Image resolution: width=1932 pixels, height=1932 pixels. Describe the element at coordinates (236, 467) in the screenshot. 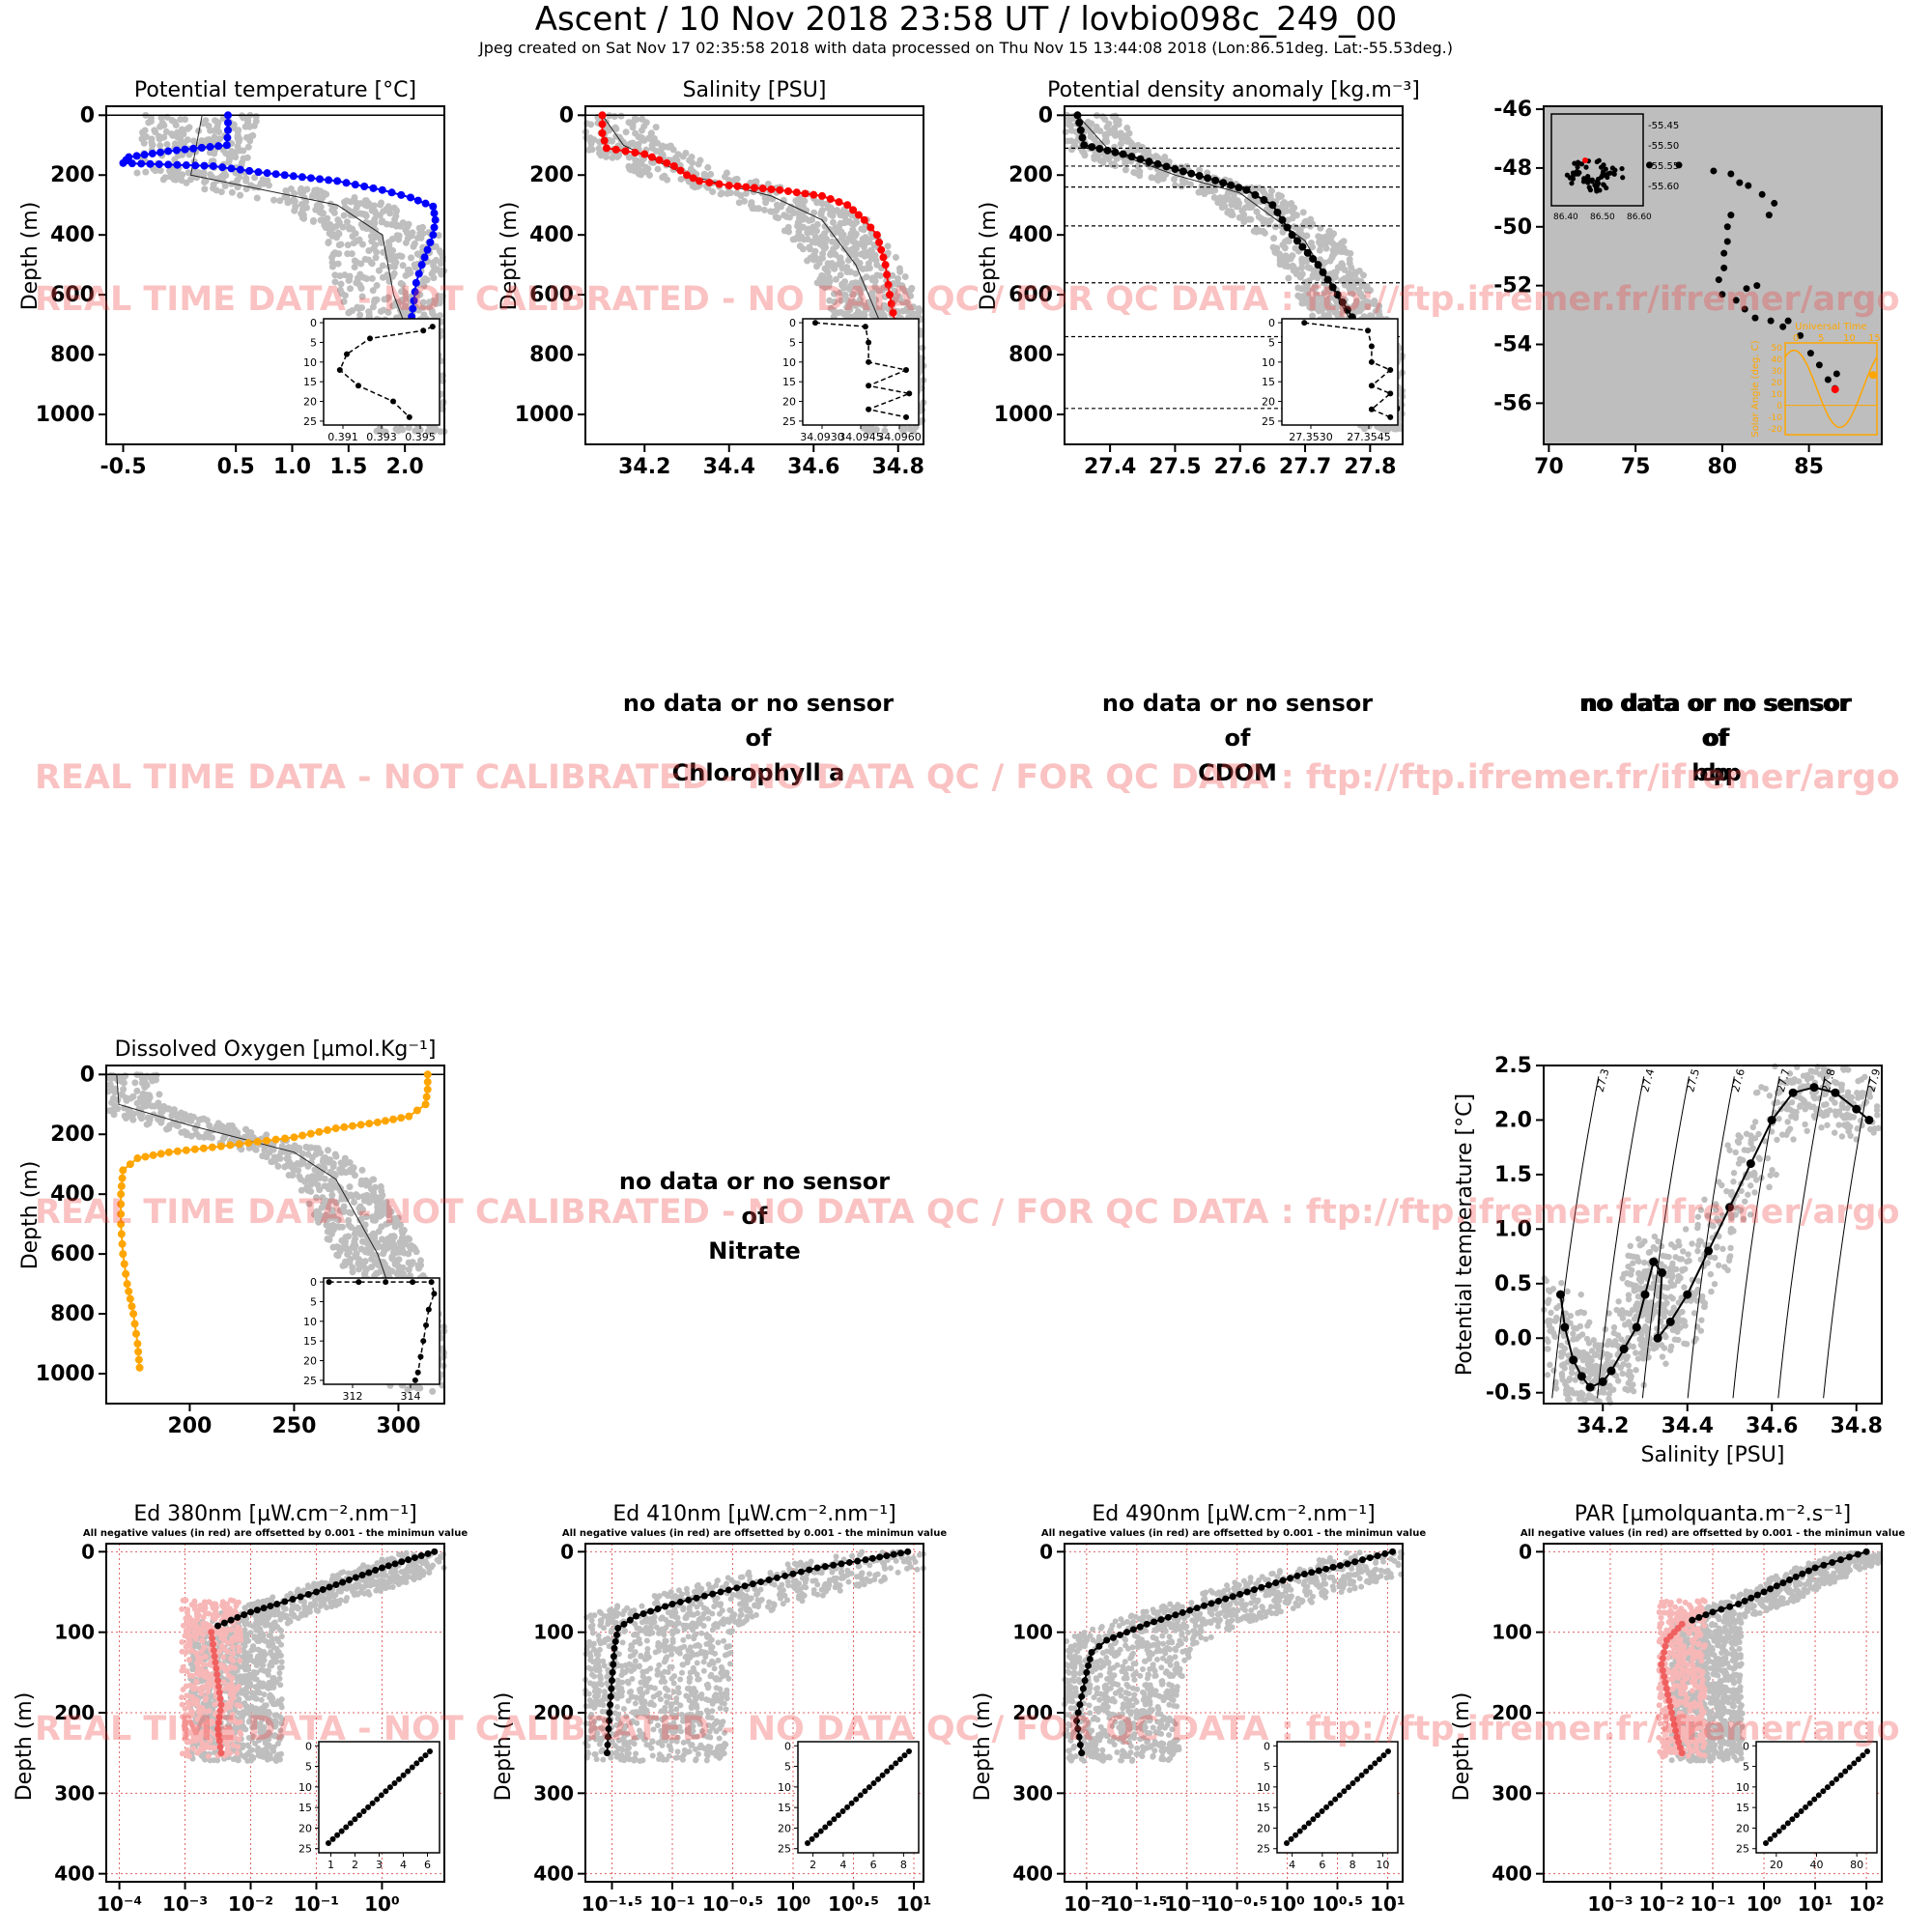

I see `x-tick-label: 0.5` at that location.